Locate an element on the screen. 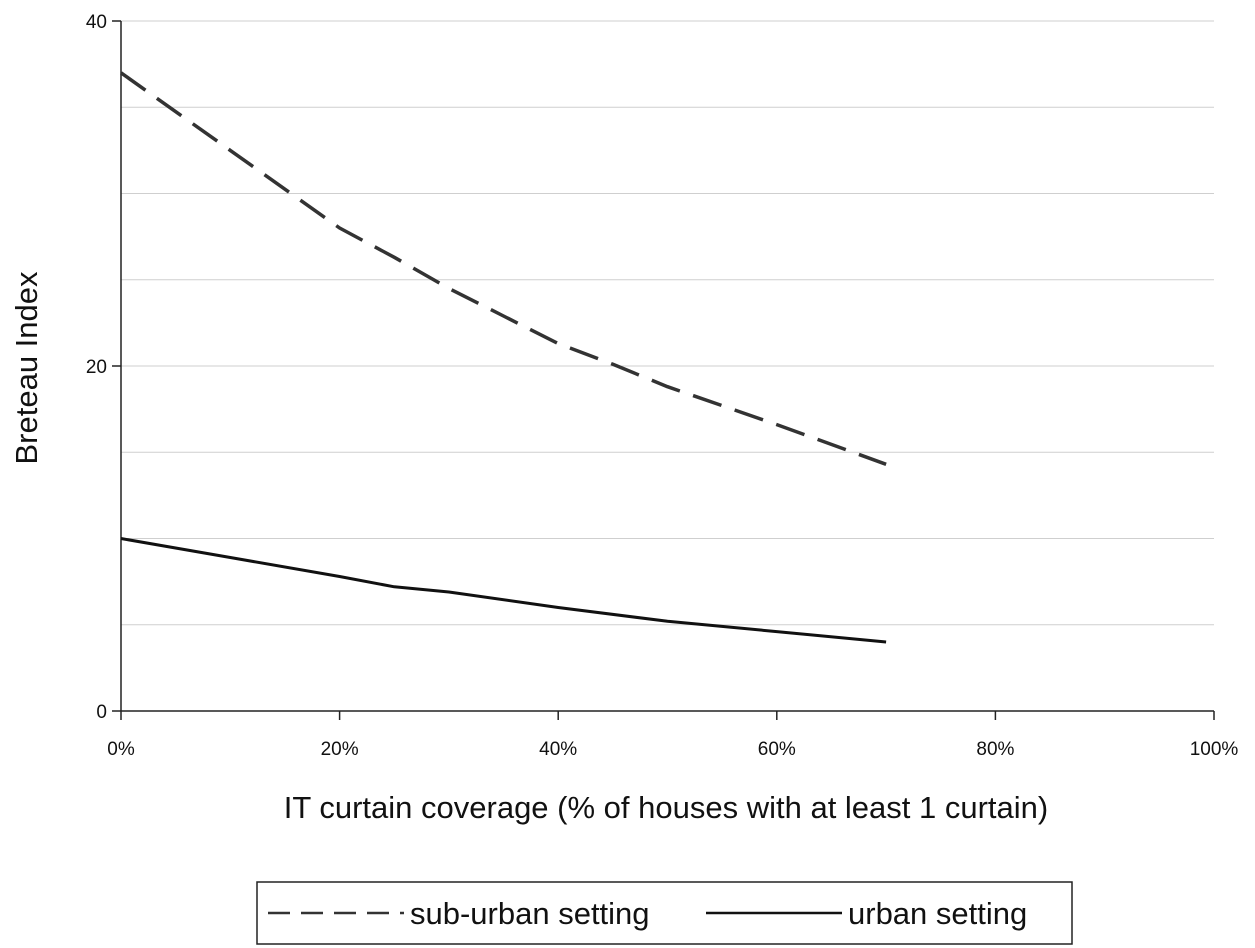  legend: sub-urban setting urban setting is located at coordinates (664, 913).